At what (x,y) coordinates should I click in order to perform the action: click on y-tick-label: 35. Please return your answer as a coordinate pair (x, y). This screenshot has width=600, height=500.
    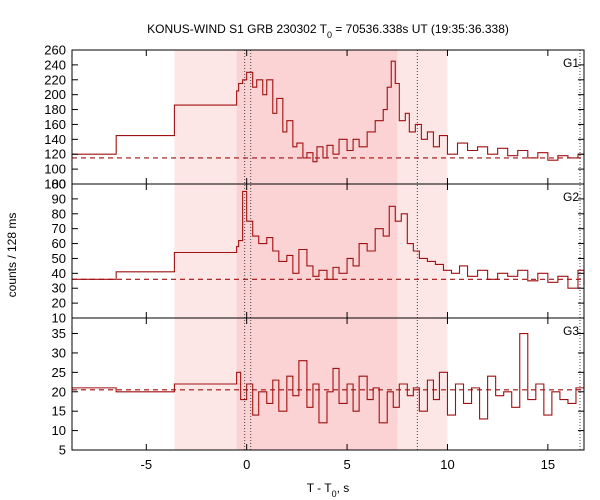
    Looking at the image, I should click on (59, 333).